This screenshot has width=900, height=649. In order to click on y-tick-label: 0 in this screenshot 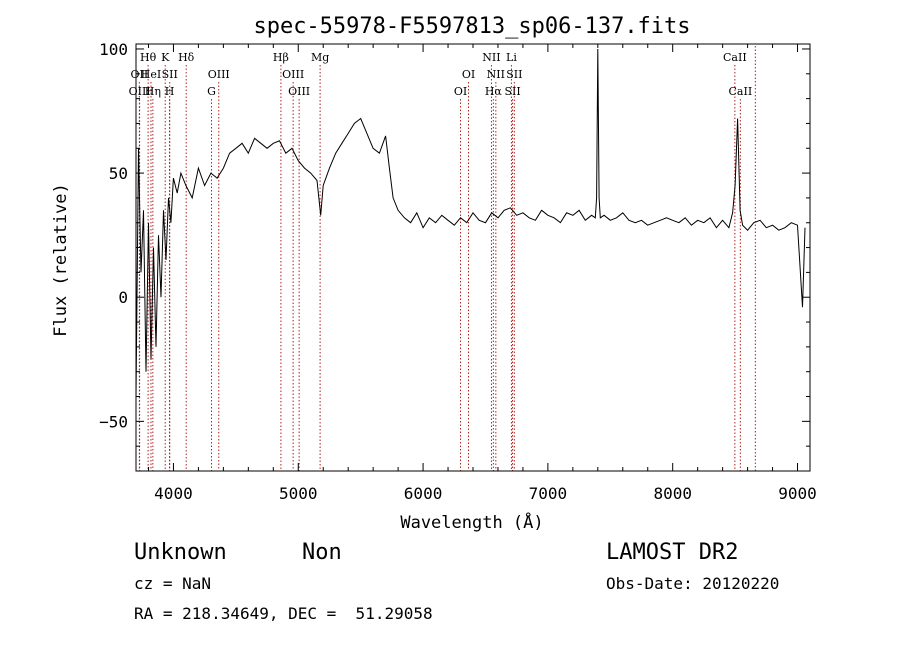, I will do `click(123, 297)`.